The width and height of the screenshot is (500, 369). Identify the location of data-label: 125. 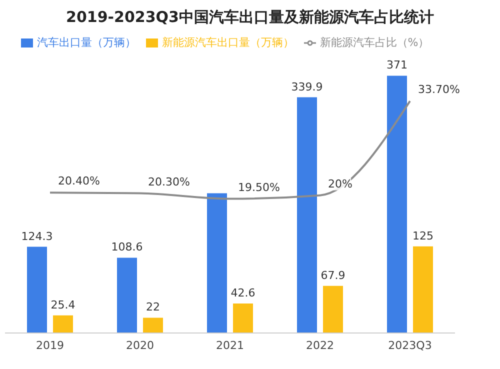
(423, 235).